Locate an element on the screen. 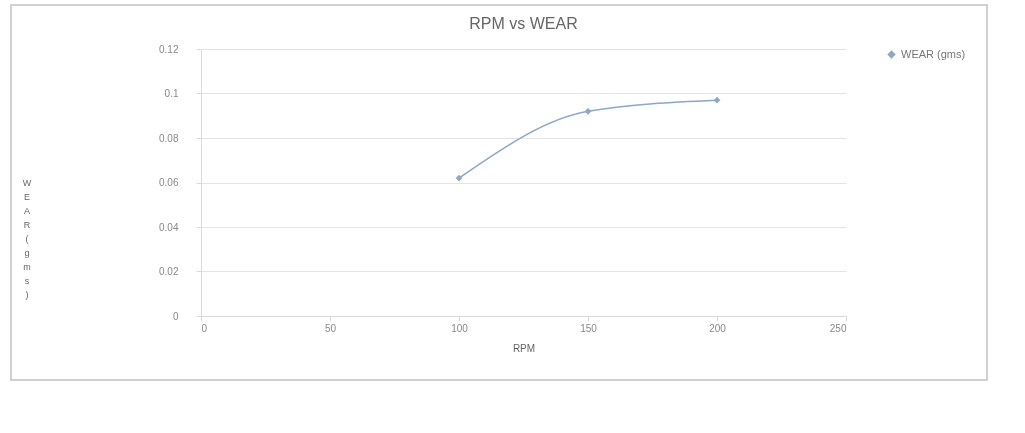 Image resolution: width=1025 pixels, height=433 pixels. x-axis-title: RPM is located at coordinates (524, 348).